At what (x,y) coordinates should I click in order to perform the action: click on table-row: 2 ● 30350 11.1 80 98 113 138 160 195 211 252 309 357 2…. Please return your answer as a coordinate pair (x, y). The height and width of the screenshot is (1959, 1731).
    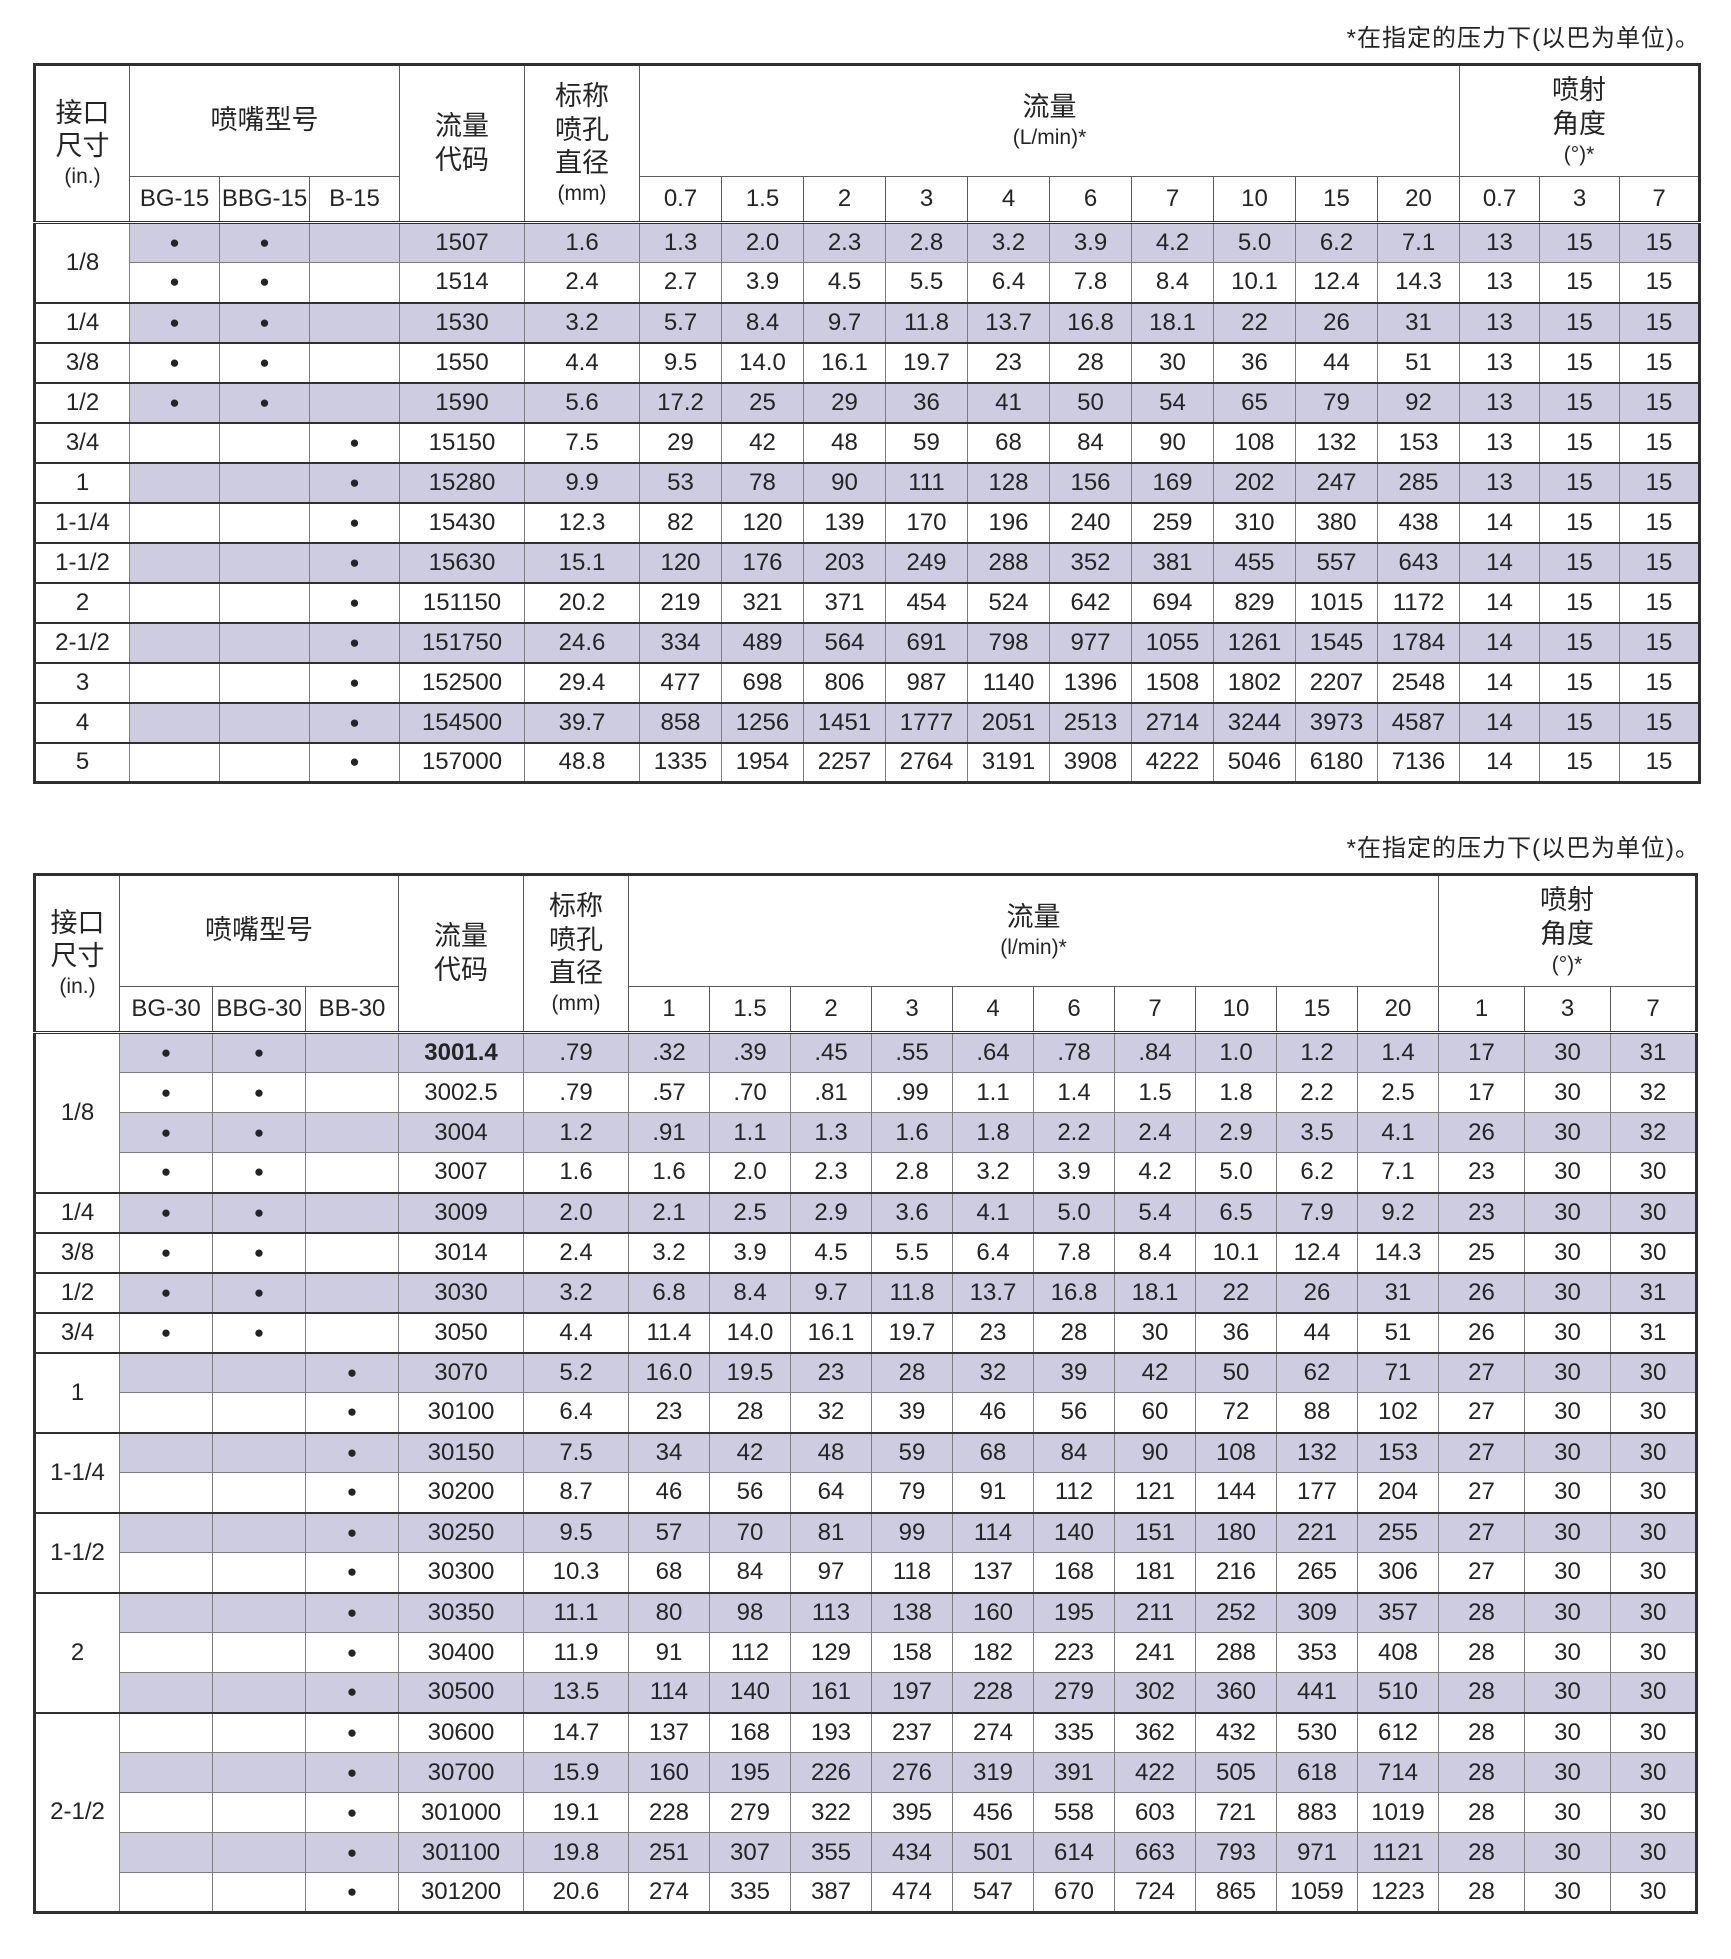
    Looking at the image, I should click on (865, 1652).